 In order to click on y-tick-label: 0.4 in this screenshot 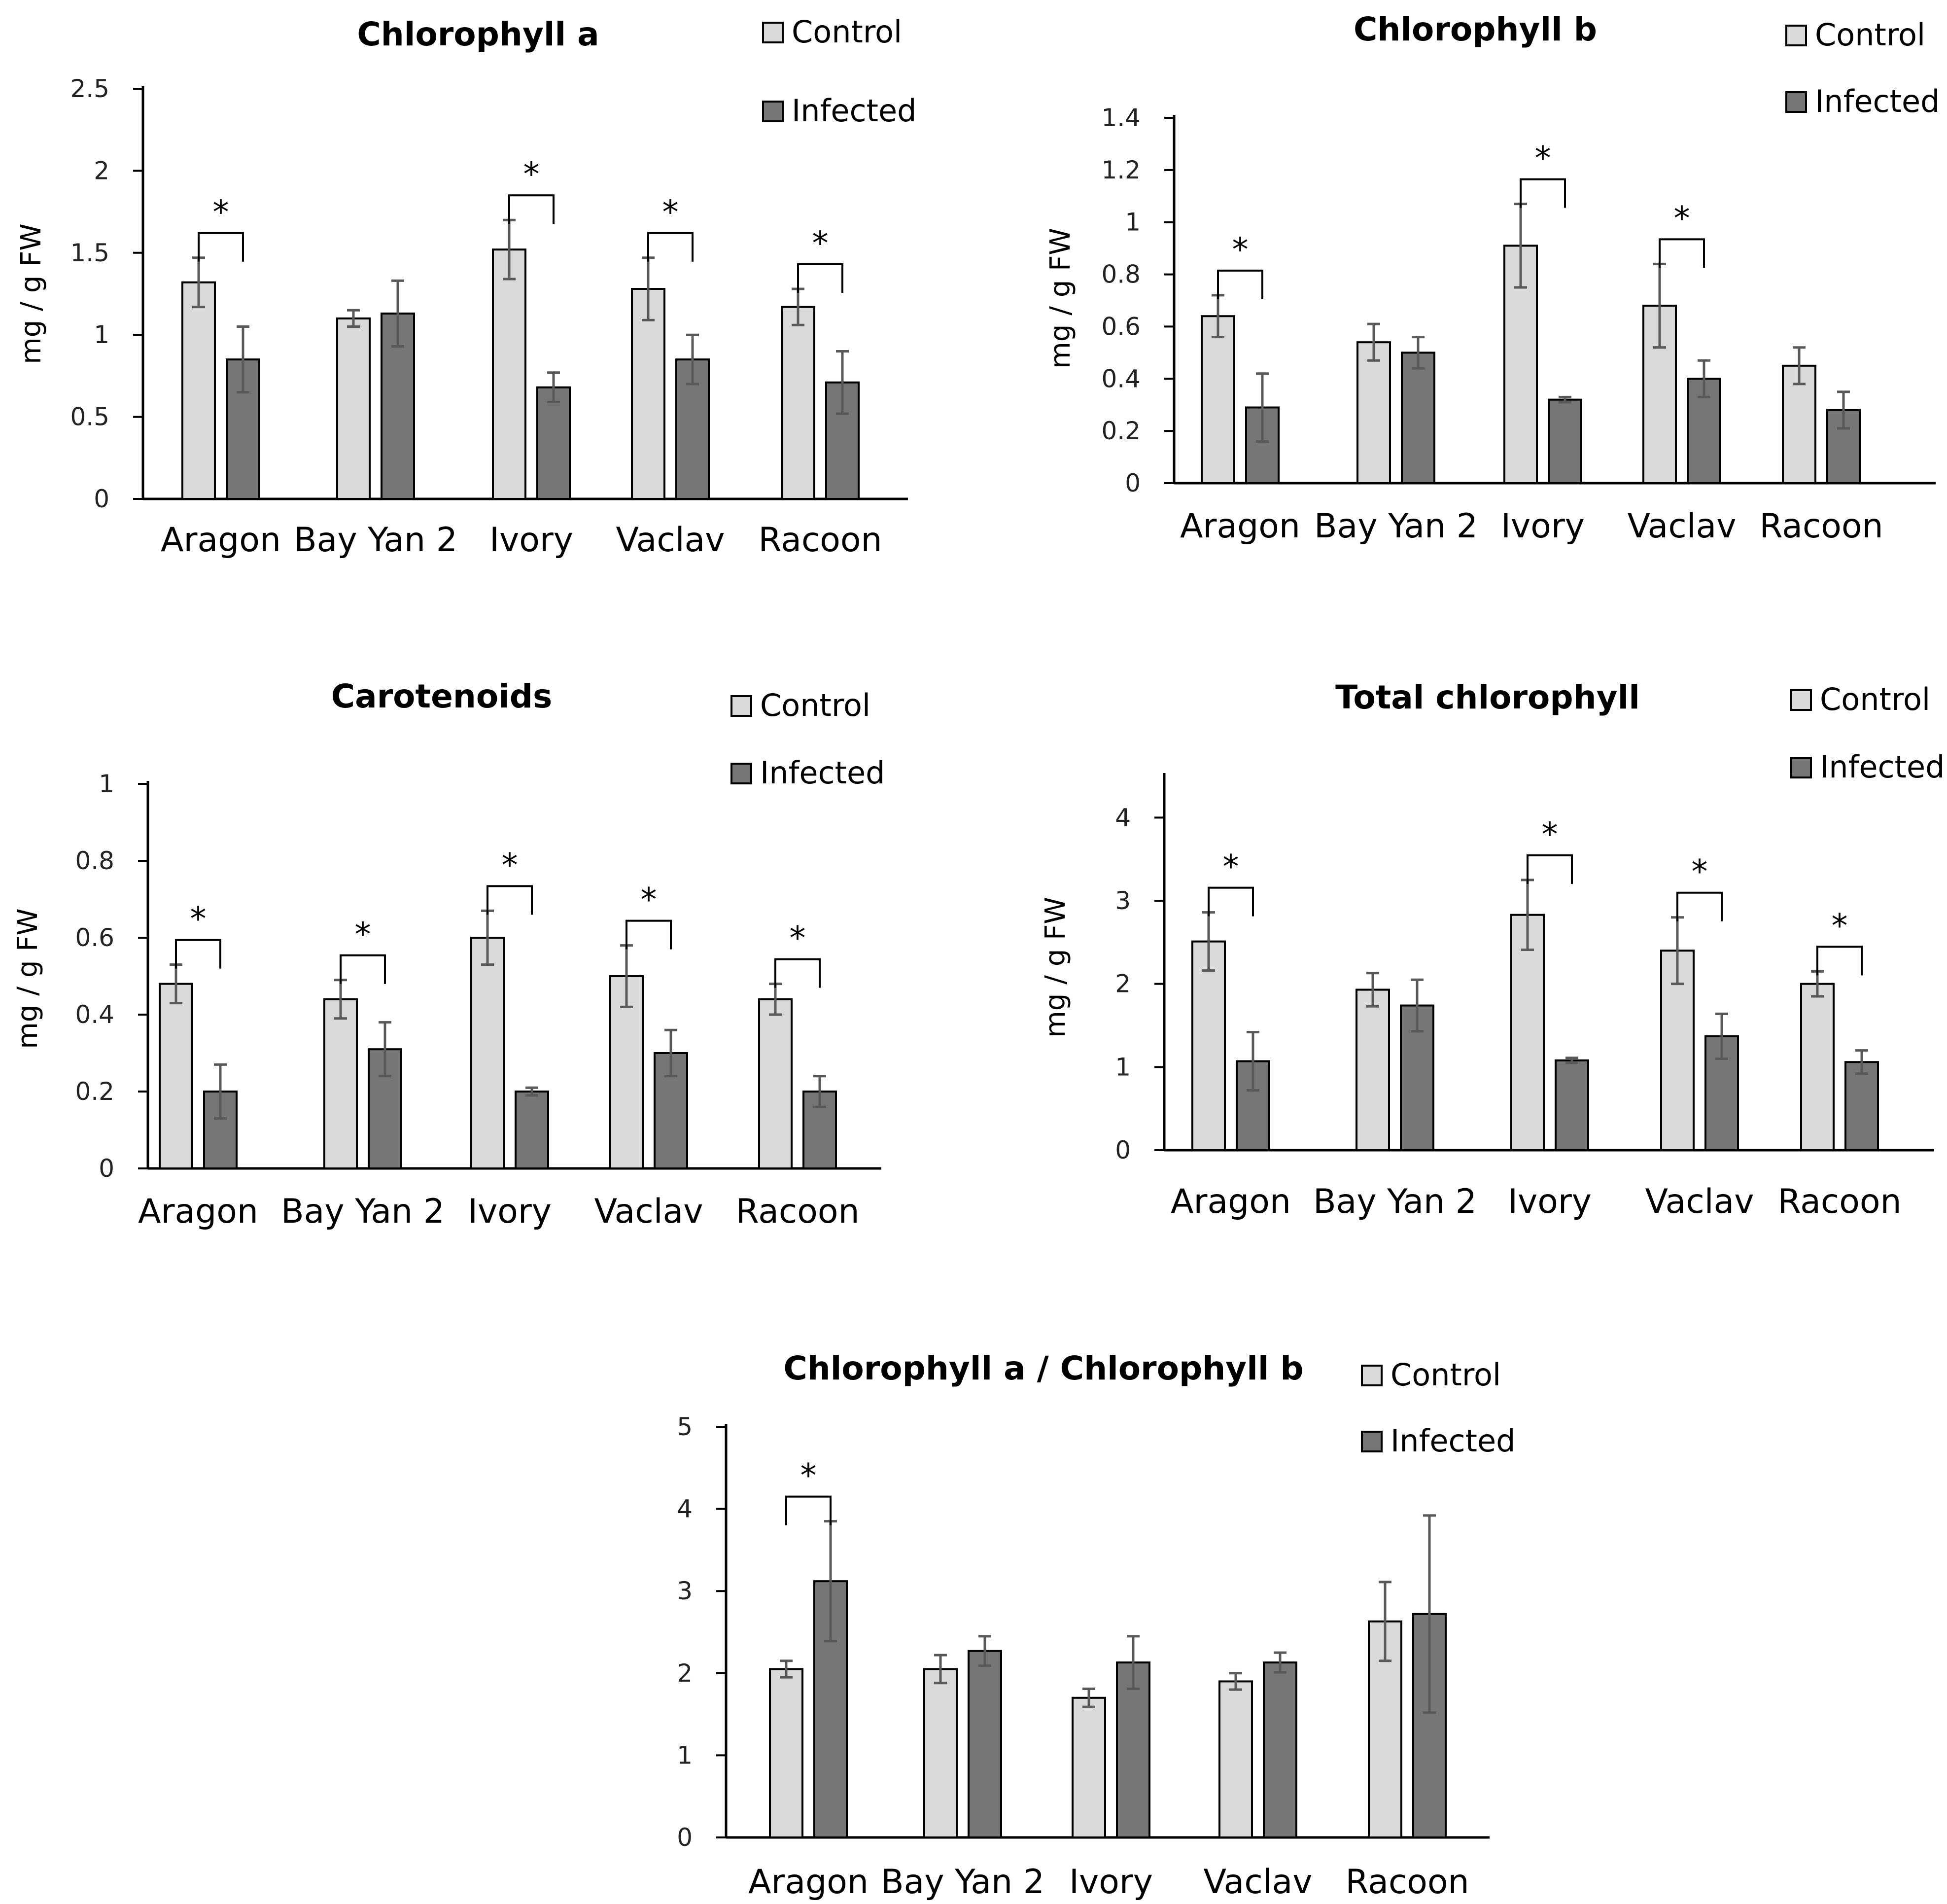, I will do `click(94, 1014)`.